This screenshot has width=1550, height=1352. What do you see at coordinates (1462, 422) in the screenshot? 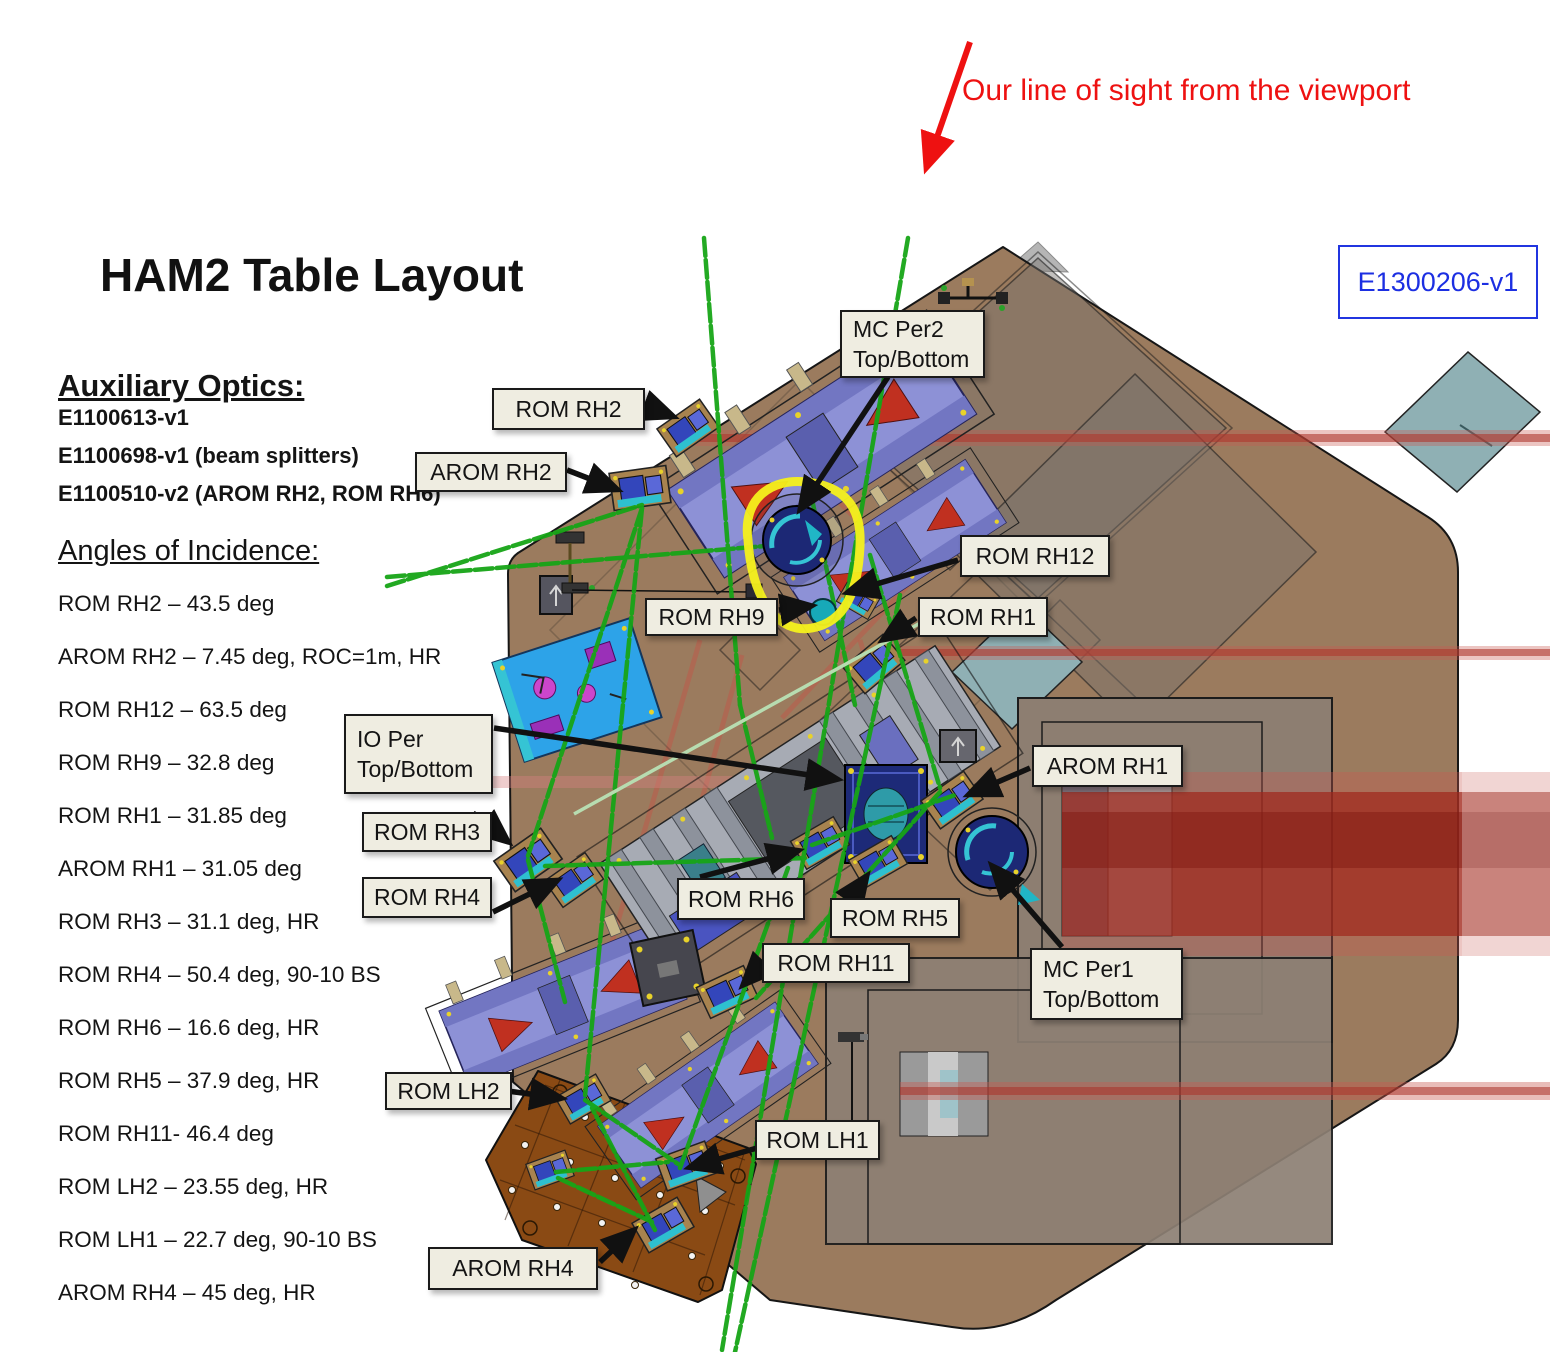
I see `teal-panel-top-right` at bounding box center [1462, 422].